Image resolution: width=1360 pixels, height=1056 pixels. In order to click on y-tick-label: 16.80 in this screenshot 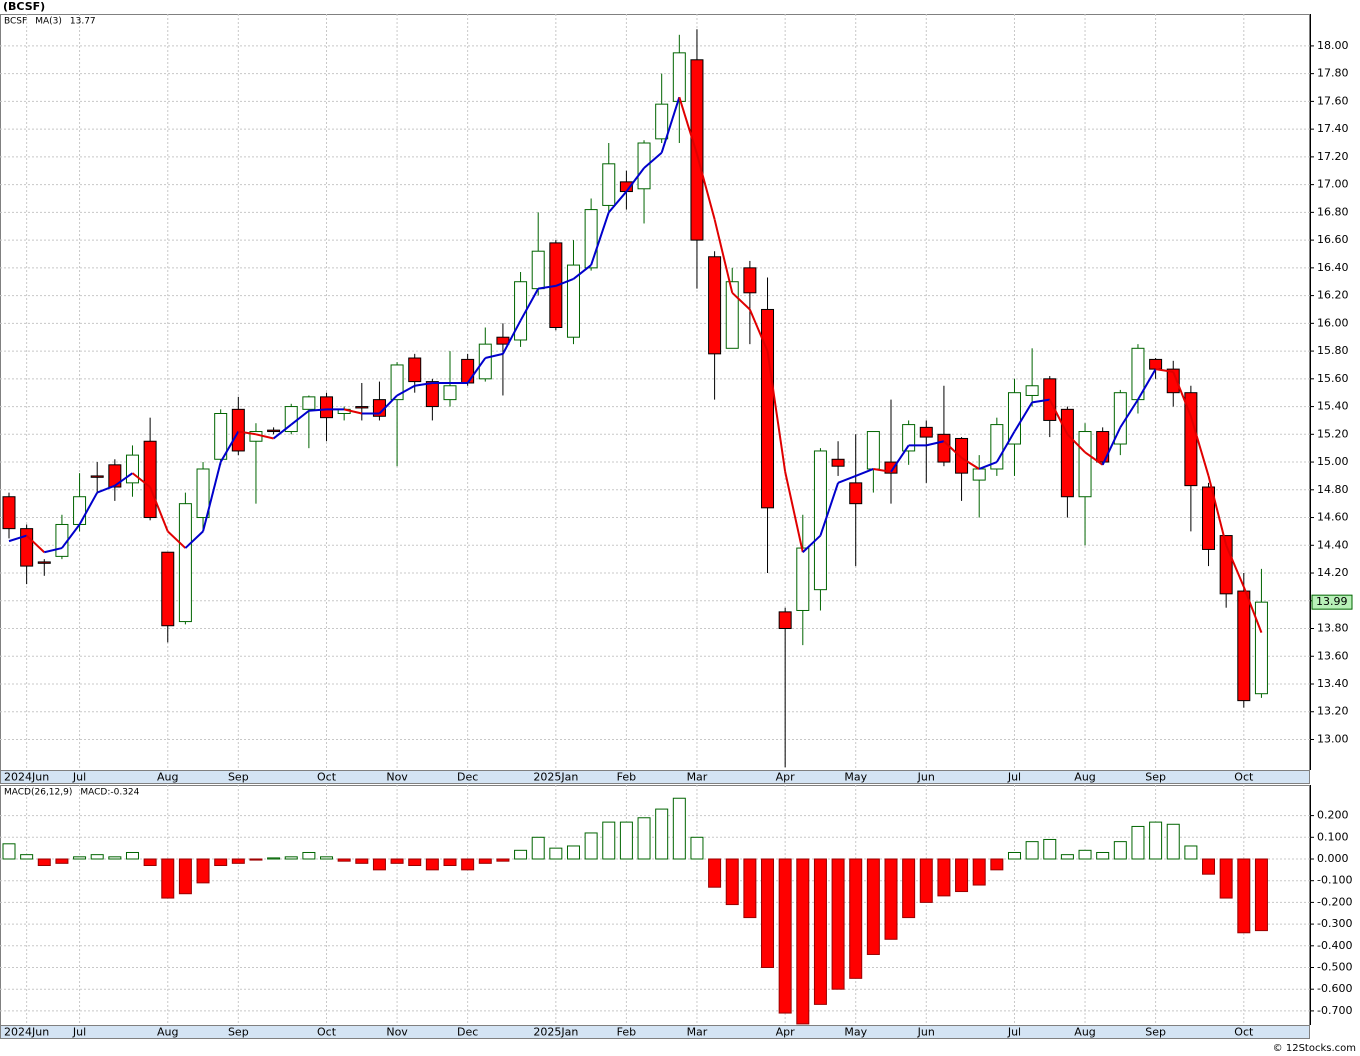, I will do `click(1333, 211)`.